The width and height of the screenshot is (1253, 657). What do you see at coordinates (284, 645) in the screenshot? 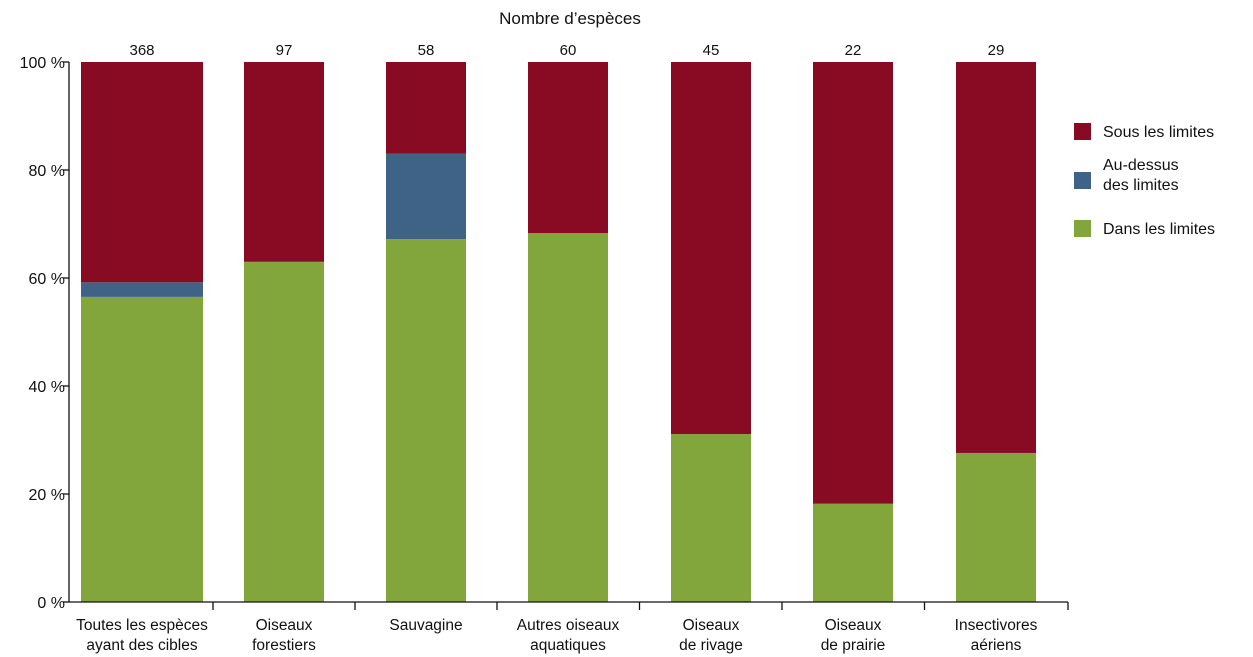
I see `category-label-1-1: forestiers` at bounding box center [284, 645].